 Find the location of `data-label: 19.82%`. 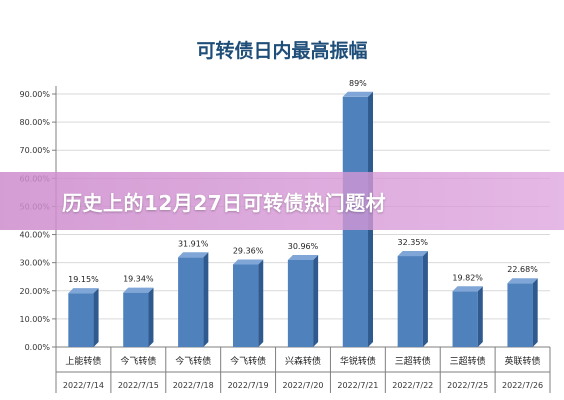

data-label: 19.82% is located at coordinates (467, 277).